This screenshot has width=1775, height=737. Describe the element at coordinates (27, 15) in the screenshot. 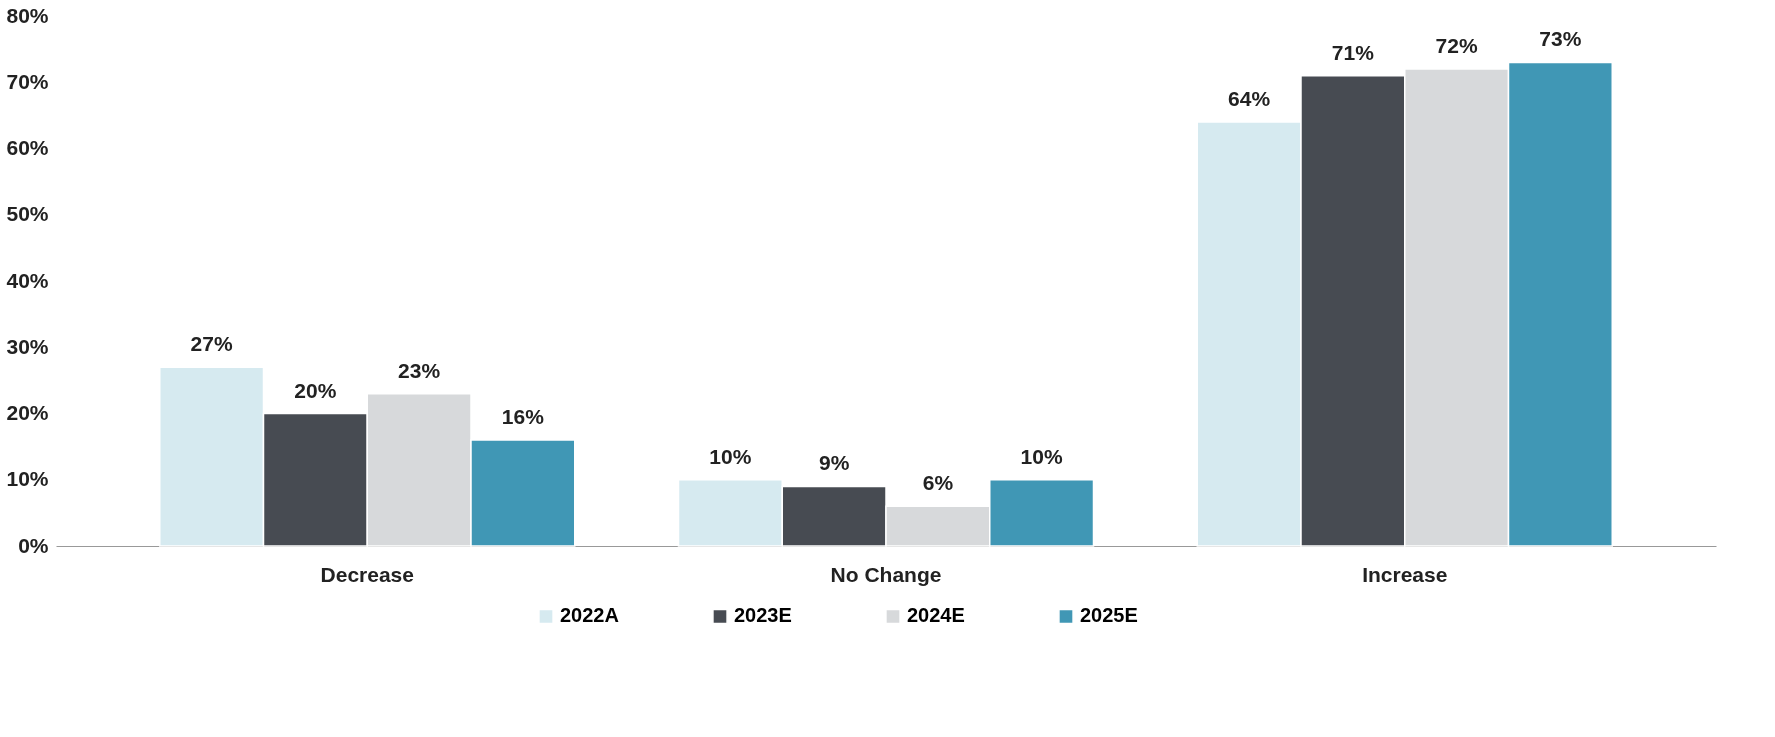

I see `y-tick-label: 80%` at that location.